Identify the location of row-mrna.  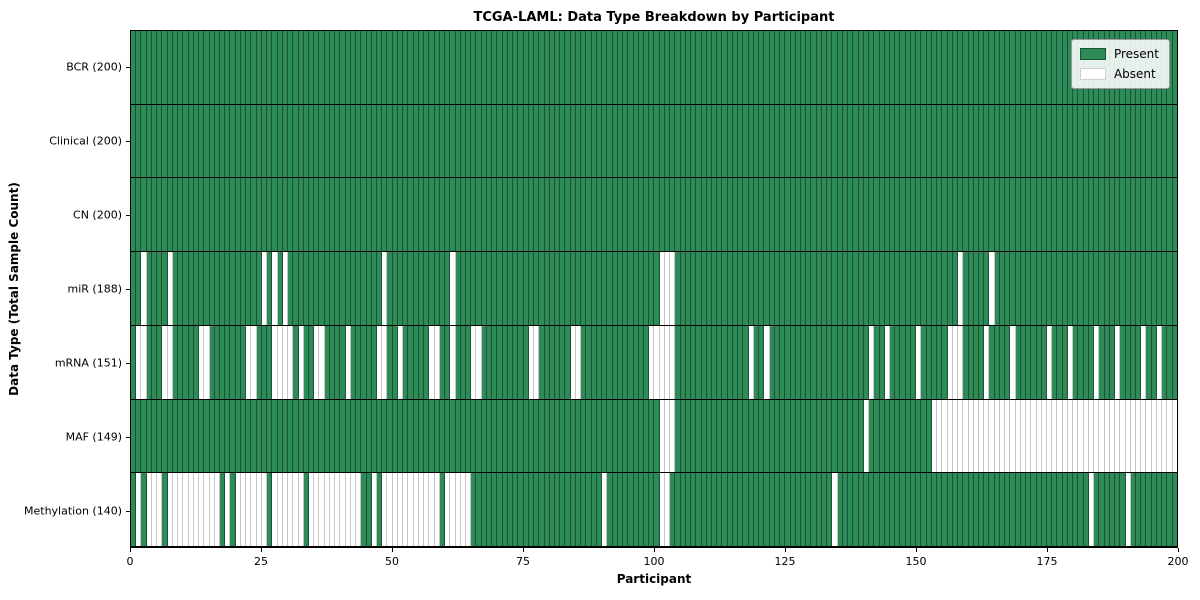
(654, 362).